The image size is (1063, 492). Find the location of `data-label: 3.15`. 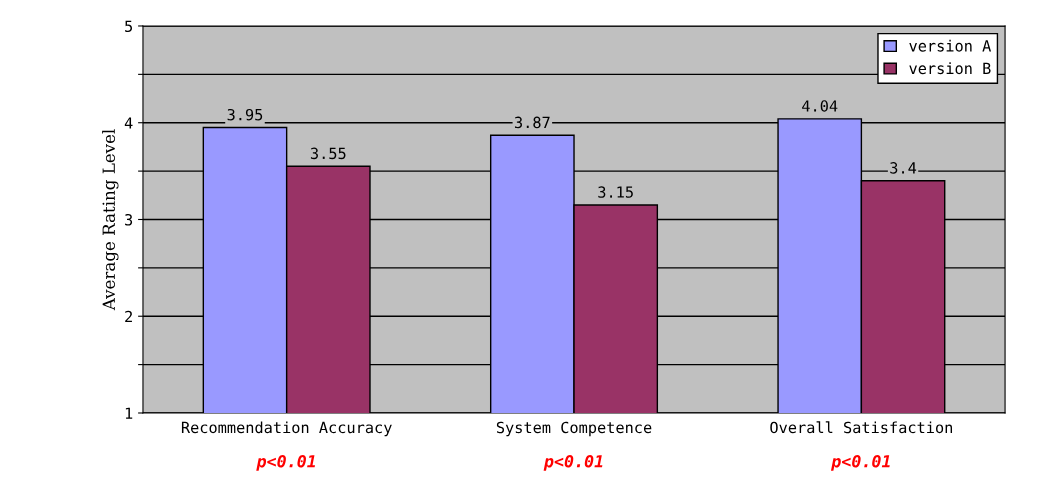

data-label: 3.15 is located at coordinates (615, 192).